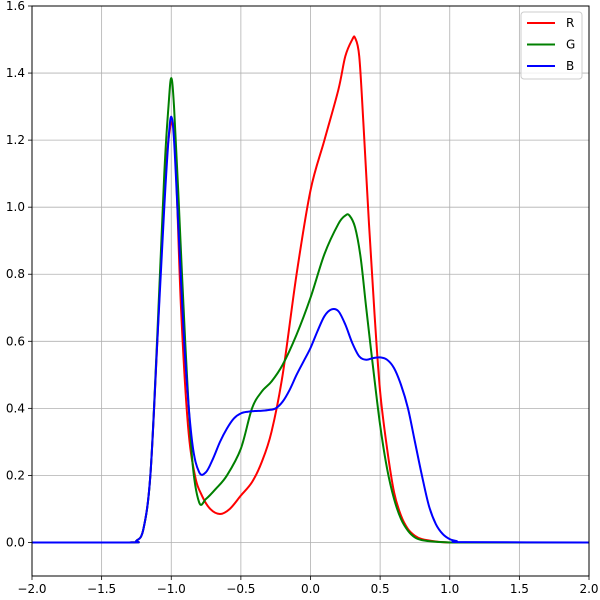 This screenshot has height=600, width=600. Describe the element at coordinates (171, 589) in the screenshot. I see `x-tick-label: −1.0` at that location.